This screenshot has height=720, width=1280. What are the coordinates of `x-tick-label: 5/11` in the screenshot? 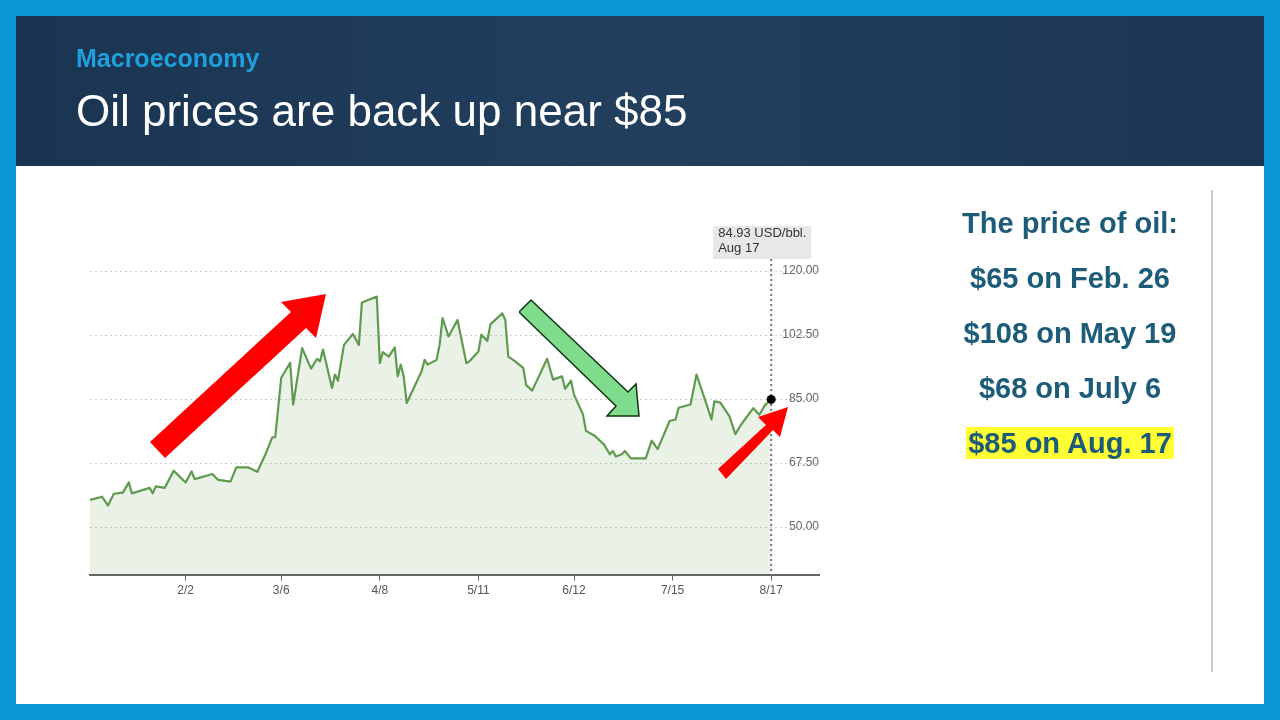 It's located at (478, 590).